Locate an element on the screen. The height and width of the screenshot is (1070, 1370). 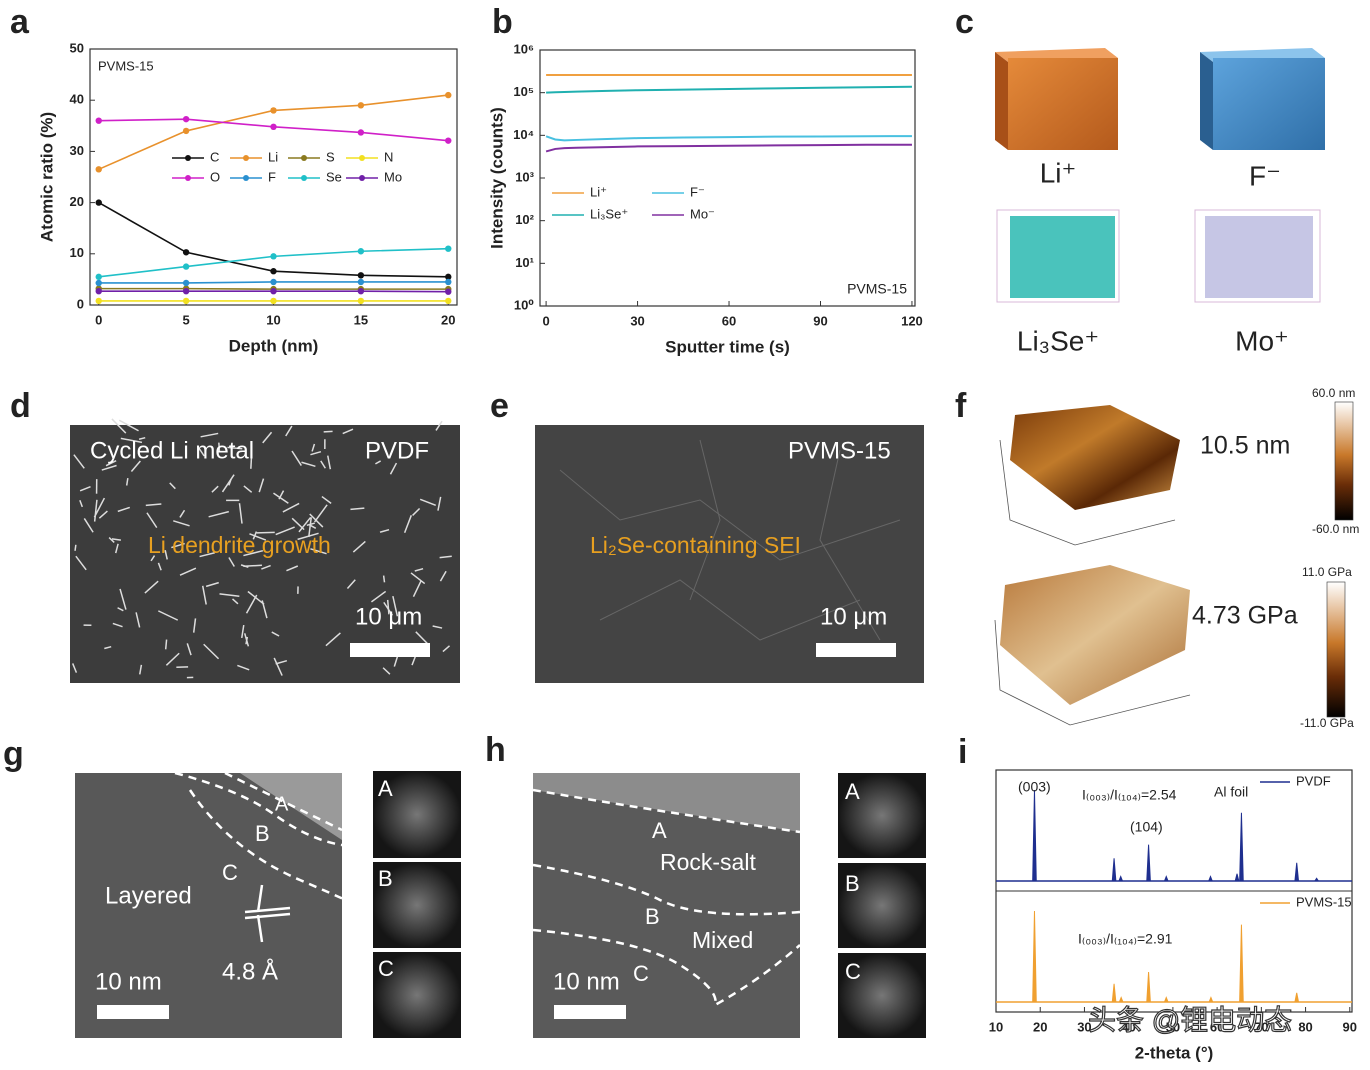
inset-label: A is located at coordinates (385, 788).